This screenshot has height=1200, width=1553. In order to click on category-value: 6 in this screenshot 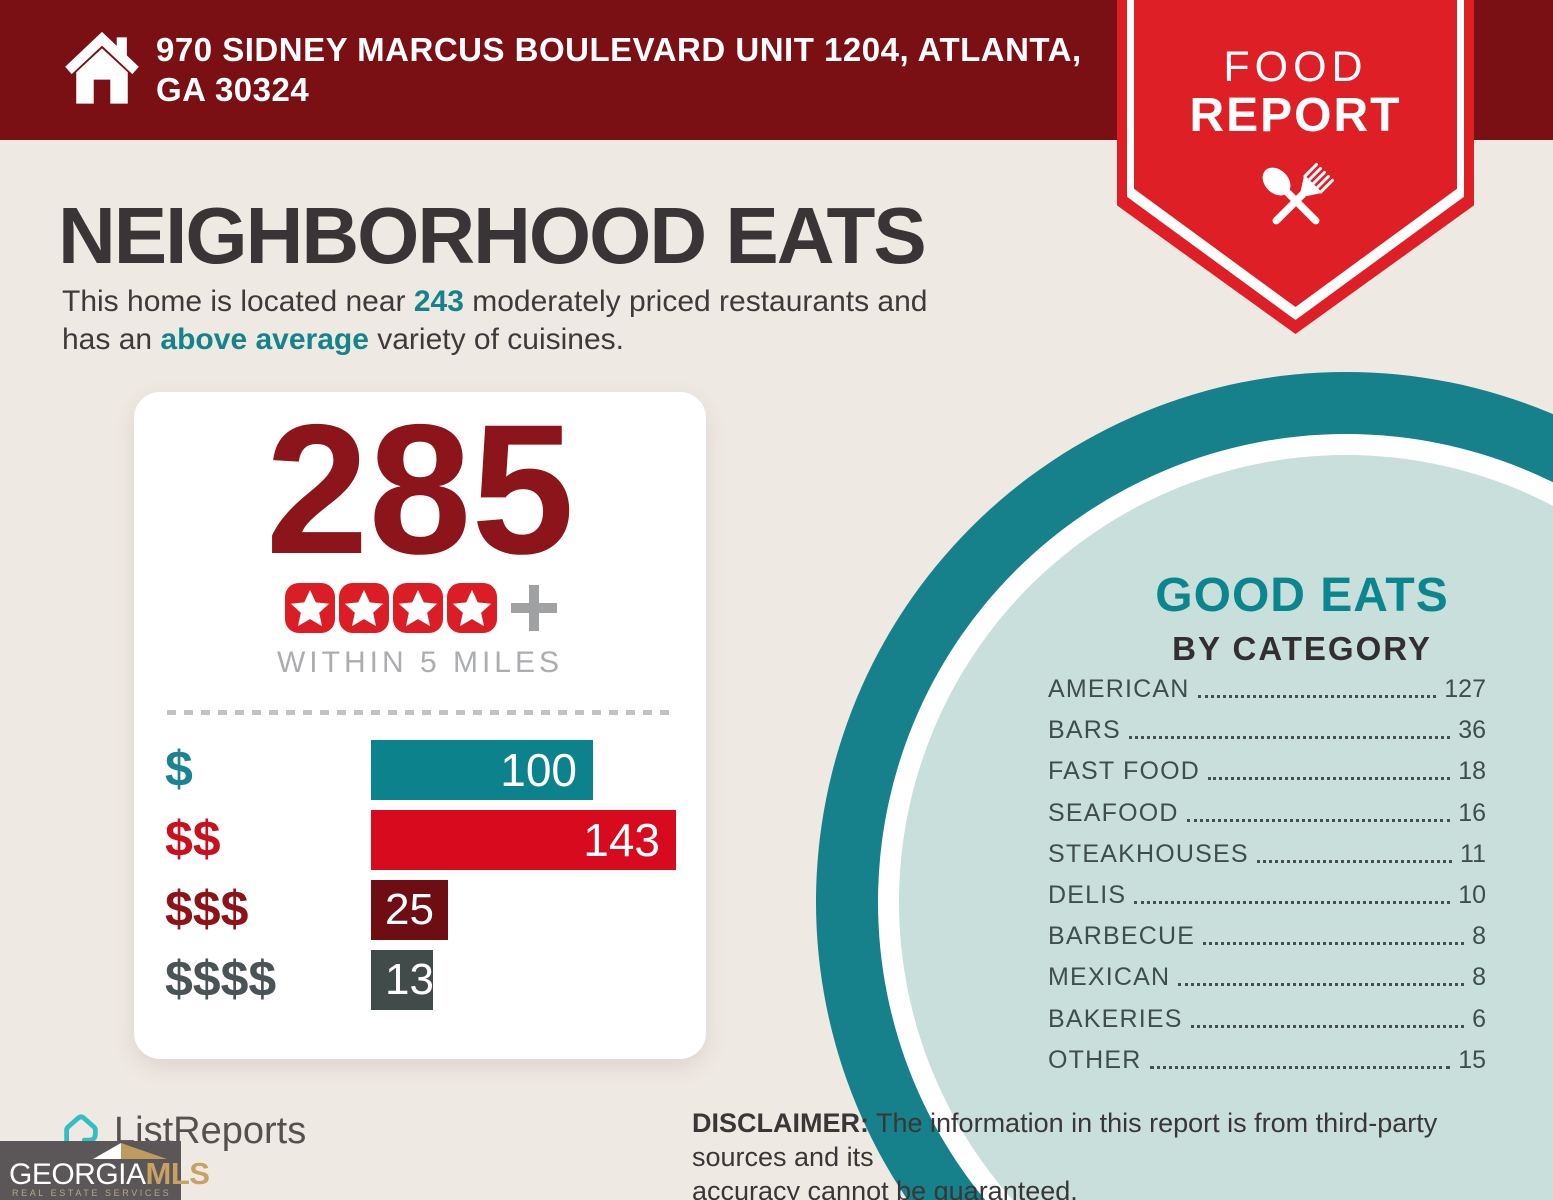, I will do `click(1479, 1018)`.